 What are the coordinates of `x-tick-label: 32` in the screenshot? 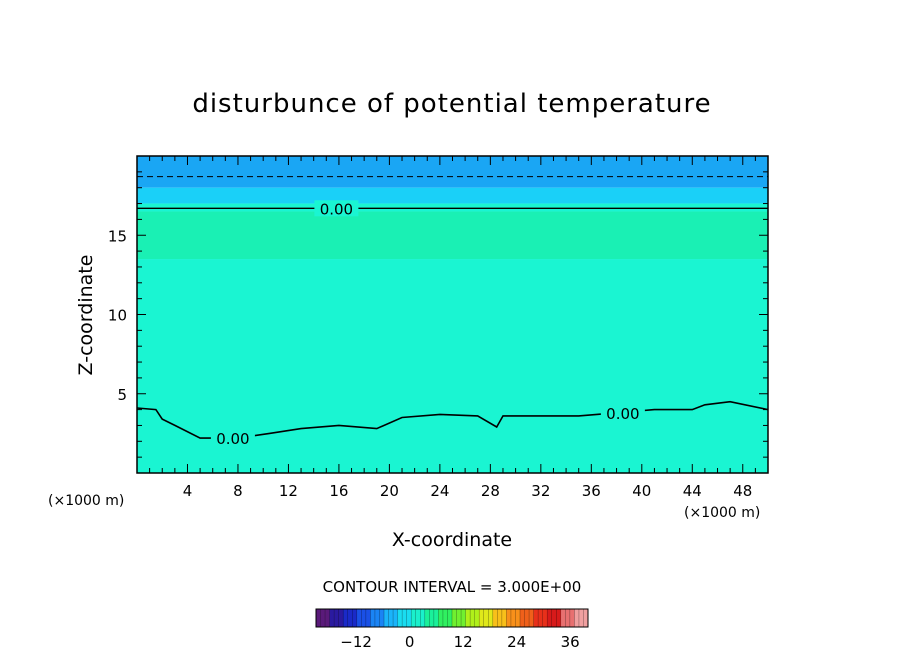 It's located at (540, 491).